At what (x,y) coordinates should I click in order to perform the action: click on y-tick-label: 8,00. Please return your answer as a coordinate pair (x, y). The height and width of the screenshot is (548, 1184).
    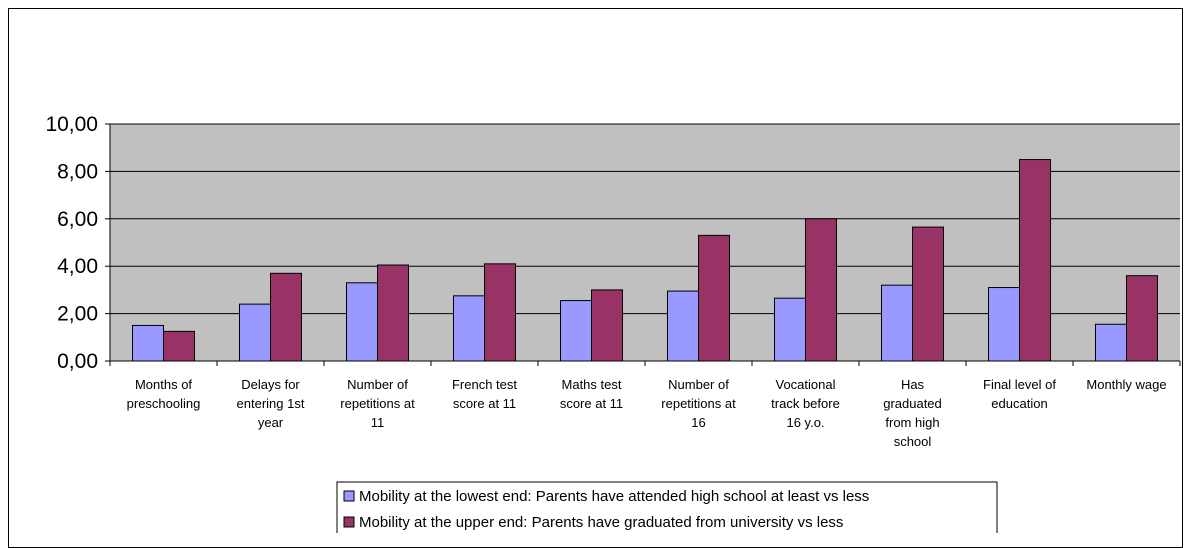
    Looking at the image, I should click on (77, 171).